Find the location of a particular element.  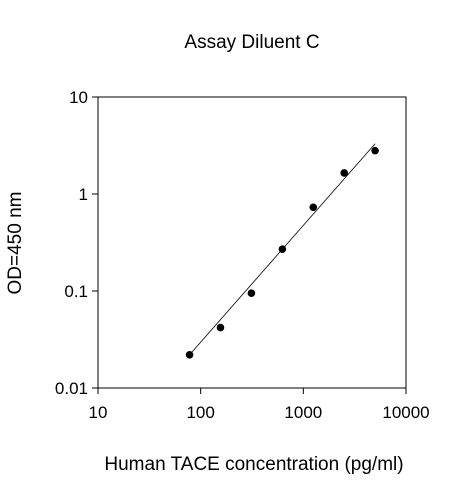

y-tick-label: 10 is located at coordinates (78, 97).